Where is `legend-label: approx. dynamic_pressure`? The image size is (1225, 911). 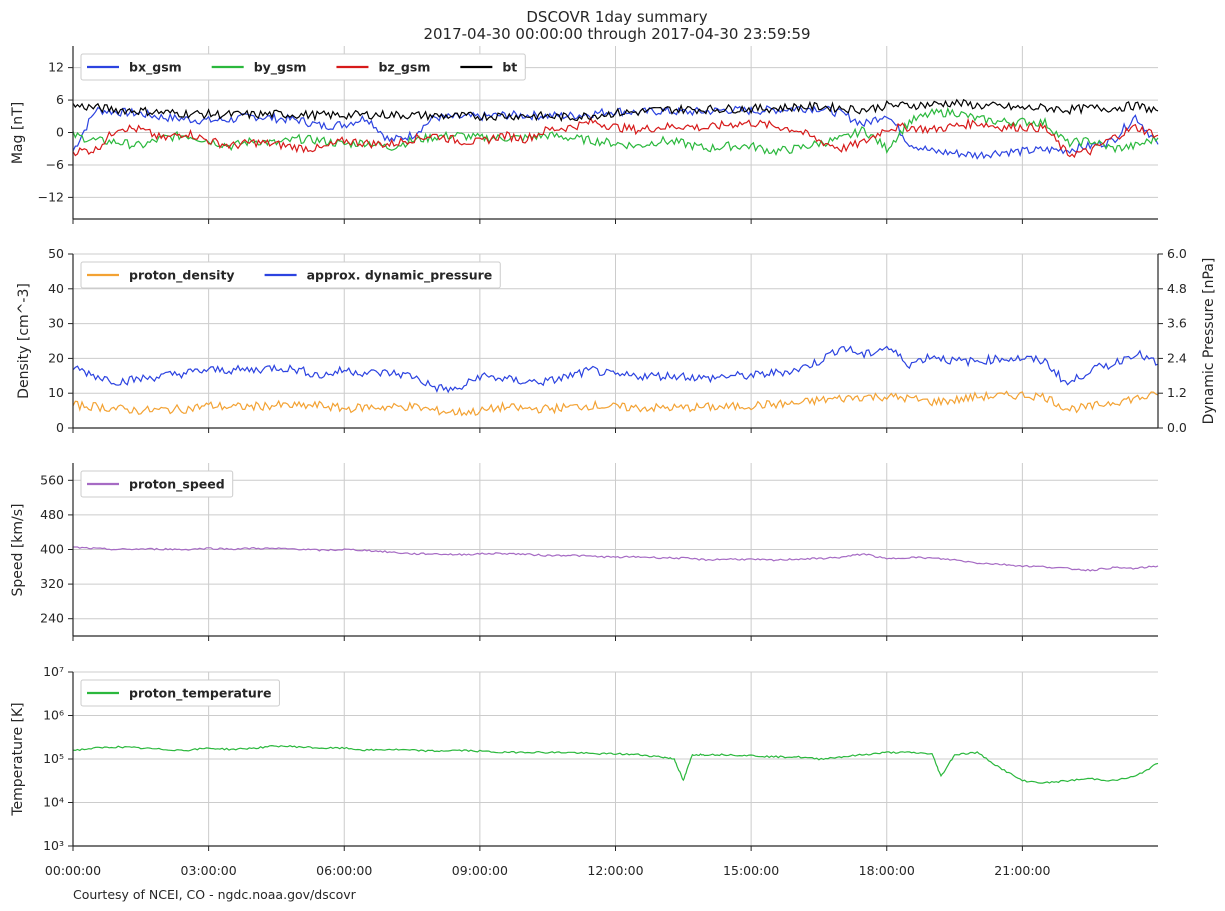
legend-label: approx. dynamic_pressure is located at coordinates (400, 276).